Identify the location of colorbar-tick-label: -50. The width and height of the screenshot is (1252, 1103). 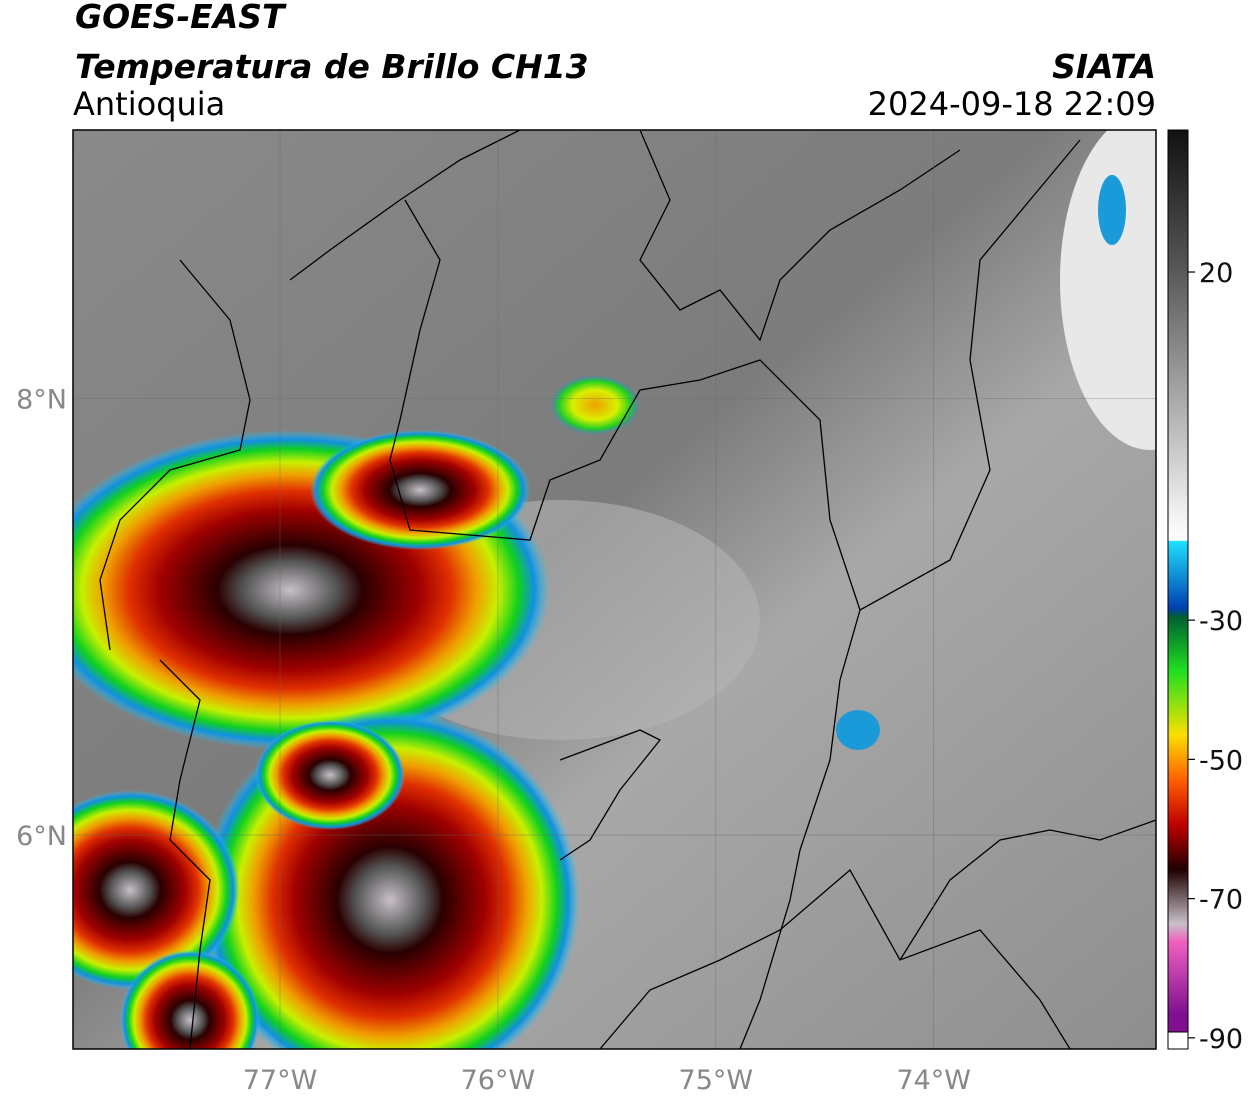
(1221, 760).